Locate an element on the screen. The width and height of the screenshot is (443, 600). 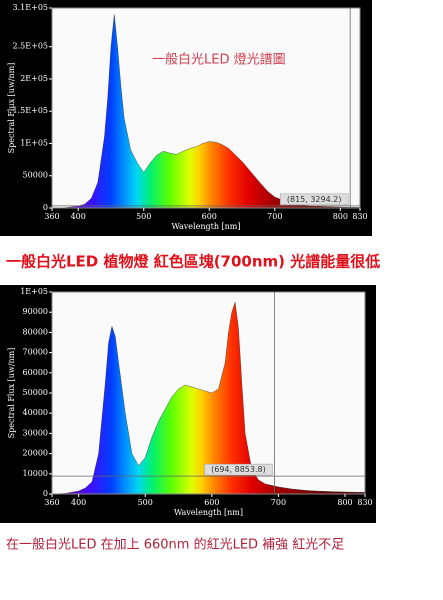
annotation: 一般白光LED 燈光譜圖 is located at coordinates (219, 60).